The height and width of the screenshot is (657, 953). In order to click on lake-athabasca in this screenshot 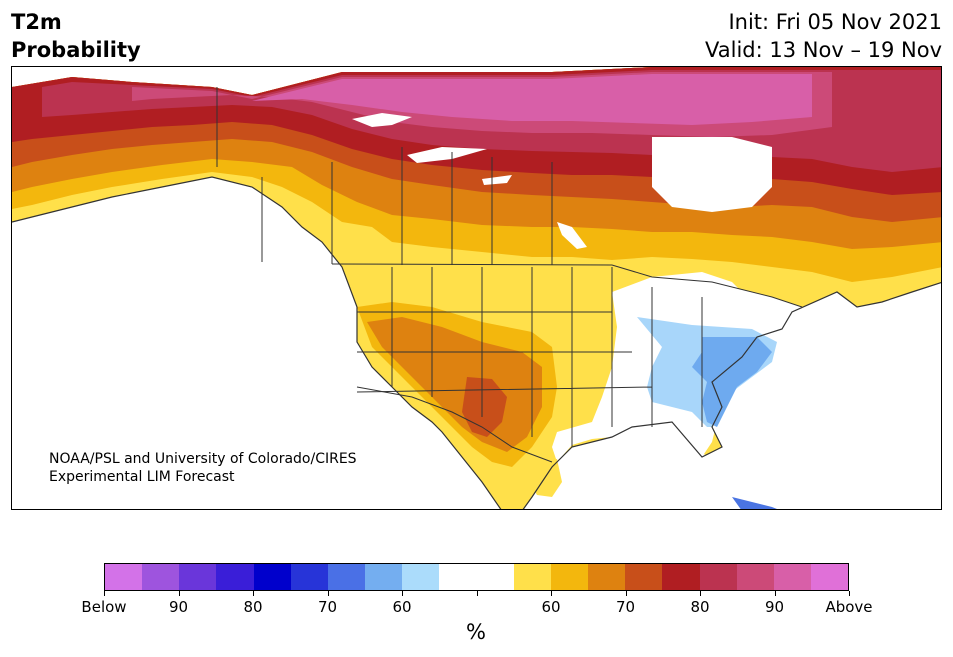, I will do `click(497, 180)`.